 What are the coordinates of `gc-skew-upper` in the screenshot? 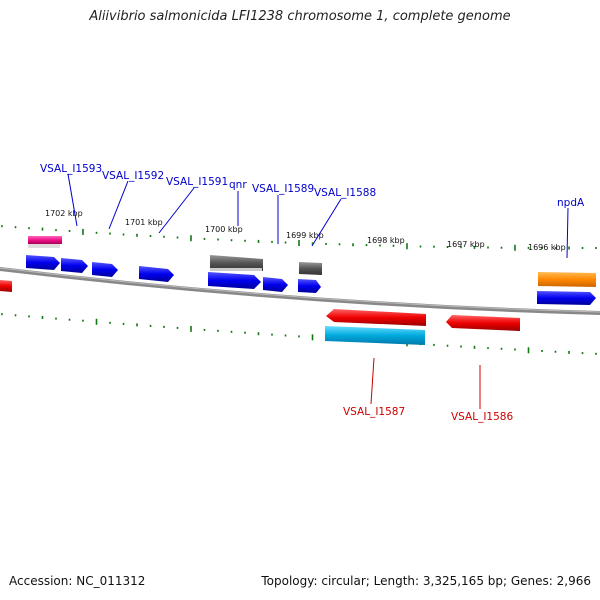 It's located at (299, 238).